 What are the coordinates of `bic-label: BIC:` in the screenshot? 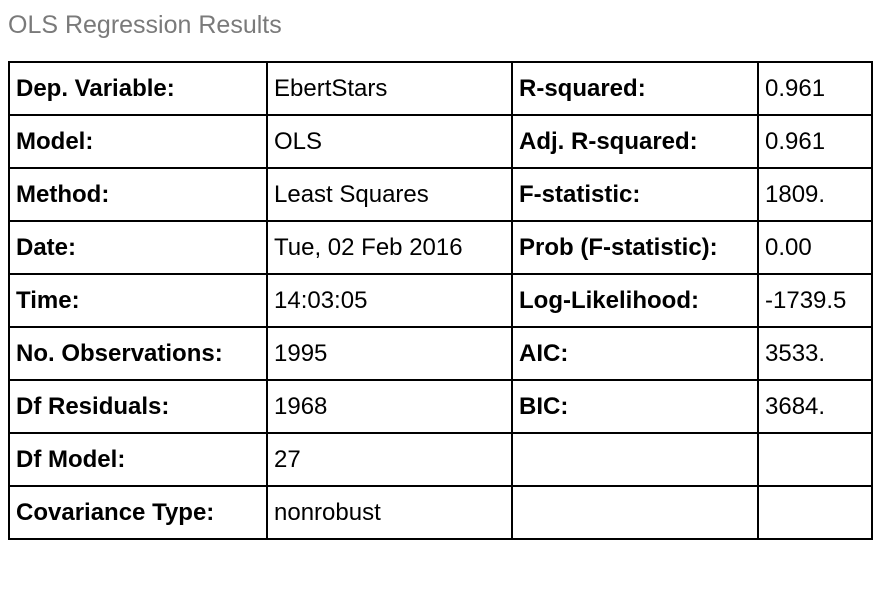 It's located at (635, 406).